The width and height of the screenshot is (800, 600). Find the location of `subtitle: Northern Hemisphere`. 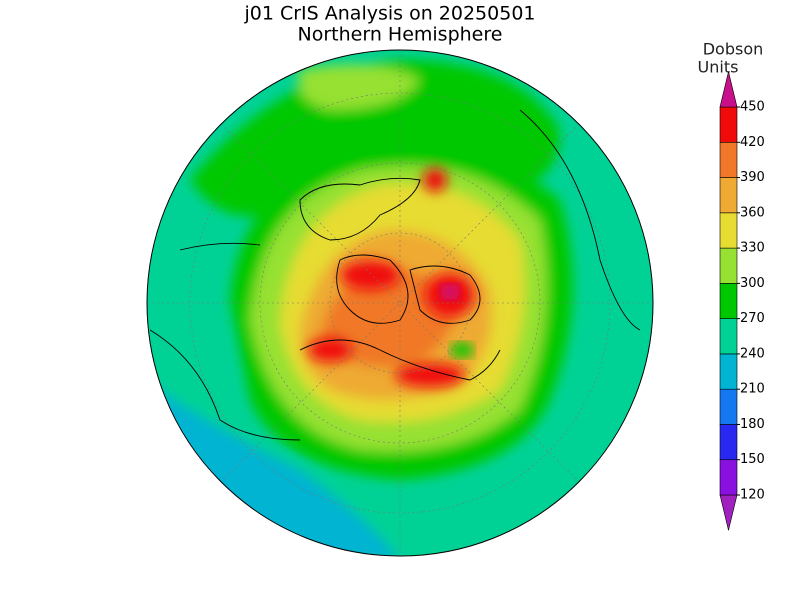

subtitle: Northern Hemisphere is located at coordinates (400, 35).